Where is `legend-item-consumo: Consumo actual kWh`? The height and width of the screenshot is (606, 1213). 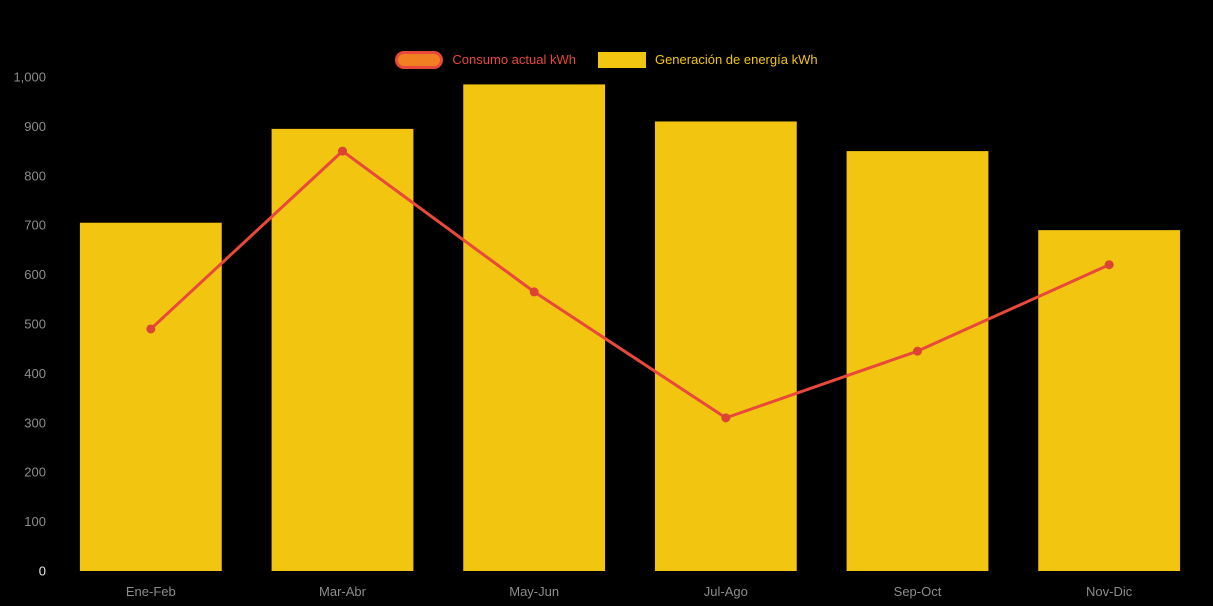 legend-item-consumo: Consumo actual kWh is located at coordinates (485, 60).